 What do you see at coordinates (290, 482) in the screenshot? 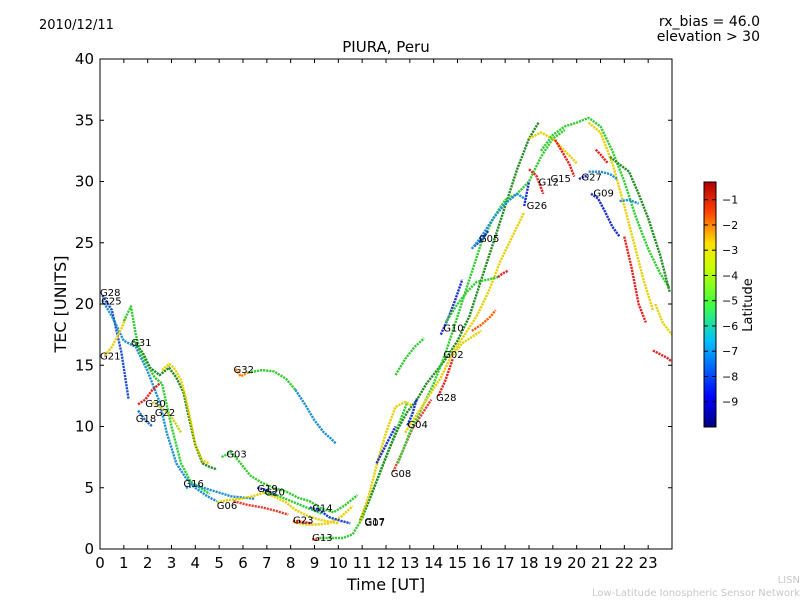
I see `series-G03` at bounding box center [290, 482].